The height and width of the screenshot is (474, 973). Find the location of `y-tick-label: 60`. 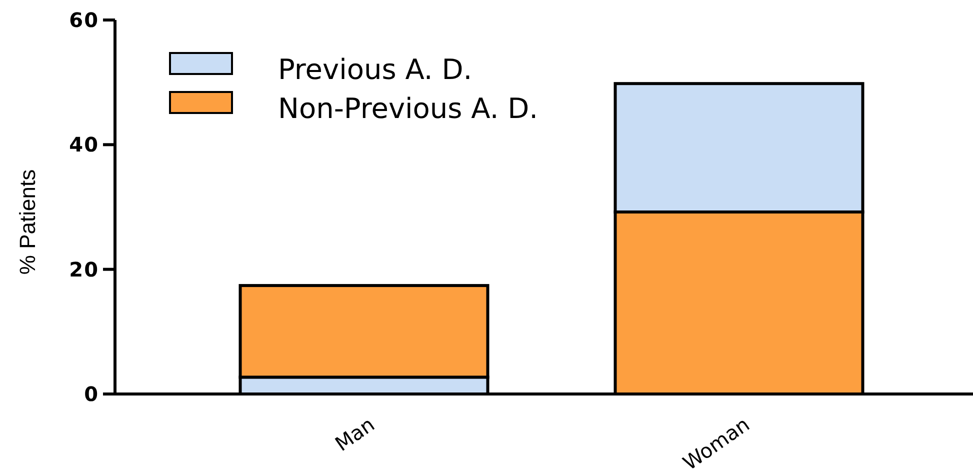

y-tick-label: 60 is located at coordinates (84, 20).